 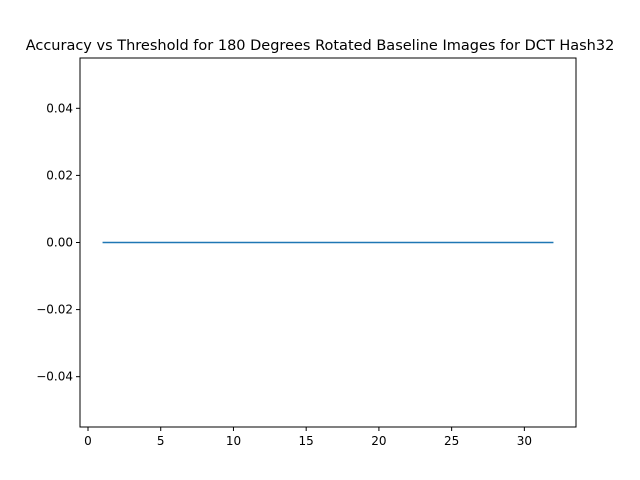 What do you see at coordinates (524, 441) in the screenshot?
I see `x-tick-label: 30` at bounding box center [524, 441].